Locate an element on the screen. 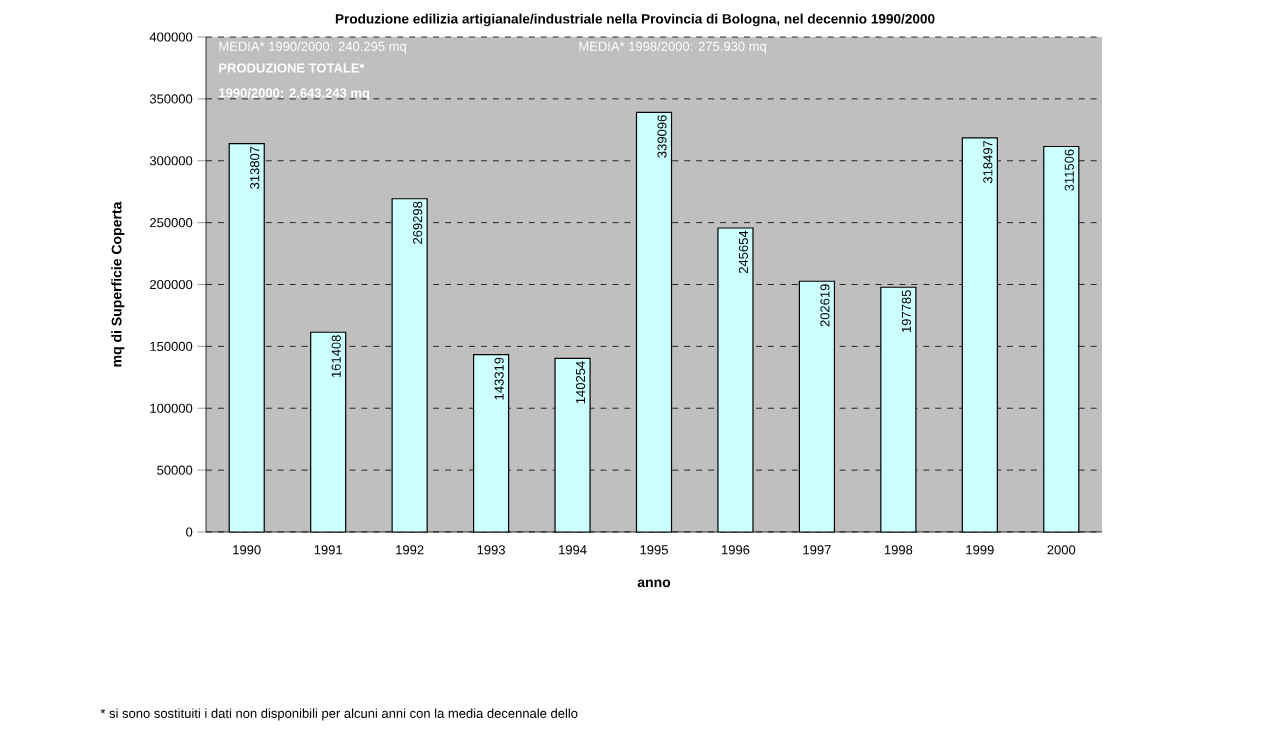 The height and width of the screenshot is (731, 1270). chart-title: Produzione edilizia artigianale/industriale nella Provincia di Bologna, nel decennio 1990/2000 is located at coordinates (635, 20).